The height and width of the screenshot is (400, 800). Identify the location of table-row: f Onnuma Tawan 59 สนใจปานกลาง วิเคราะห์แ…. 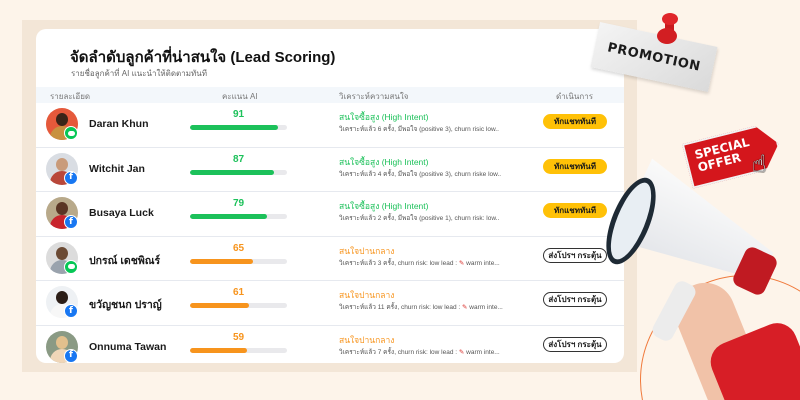
(330, 345).